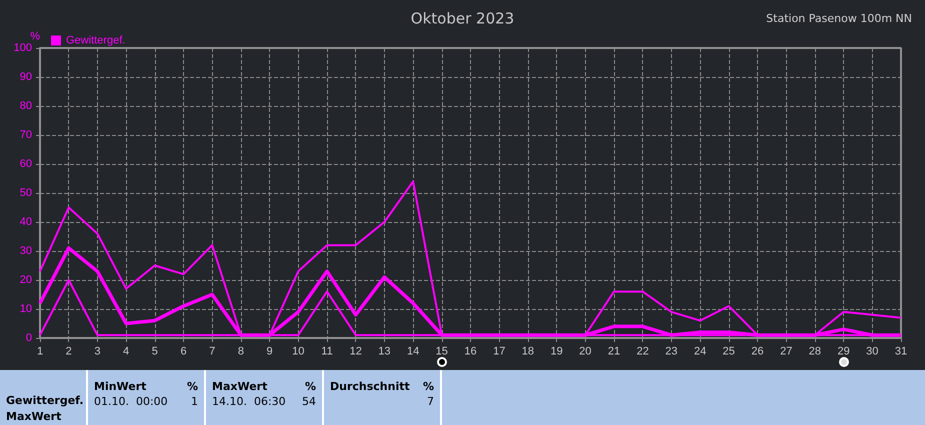  What do you see at coordinates (585, 352) in the screenshot?
I see `x-tick-label: 20` at bounding box center [585, 352].